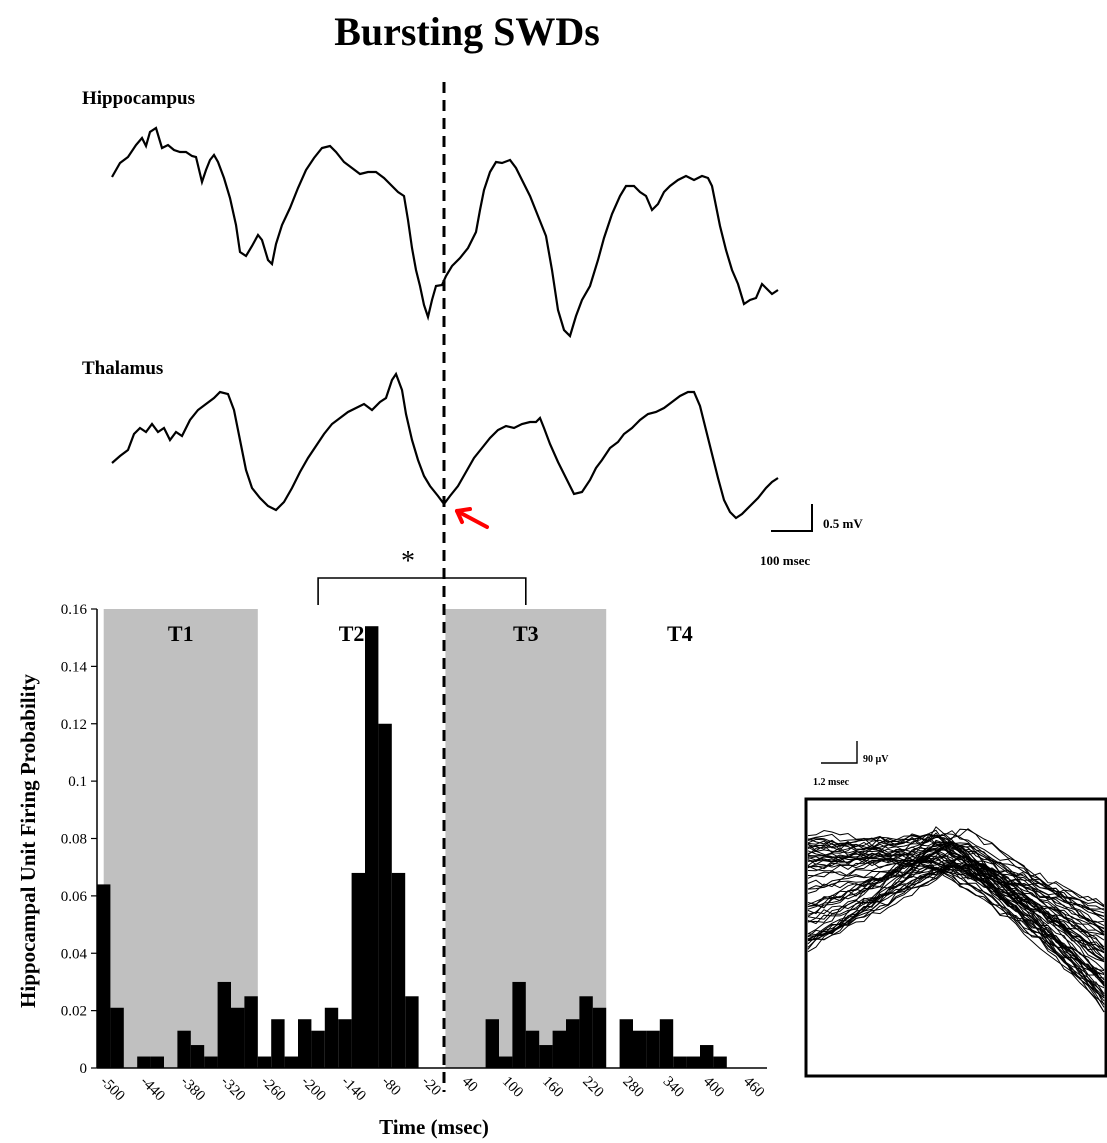 Image resolution: width=1107 pixels, height=1143 pixels. I want to click on significance-star: *, so click(408, 561).